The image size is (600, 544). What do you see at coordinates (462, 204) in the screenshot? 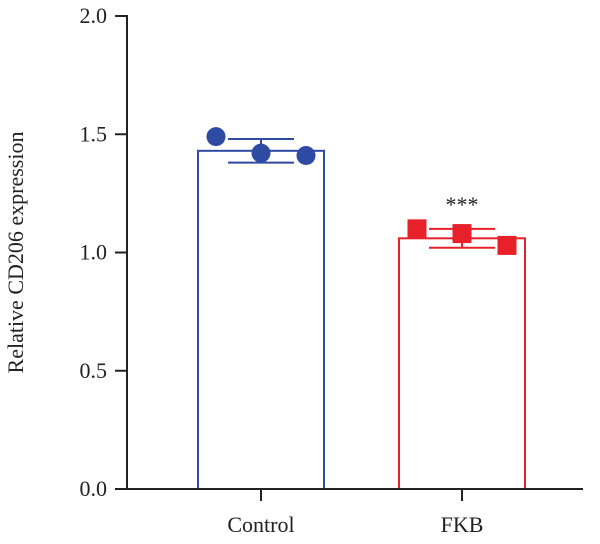
I see `significance-label: ***` at bounding box center [462, 204].